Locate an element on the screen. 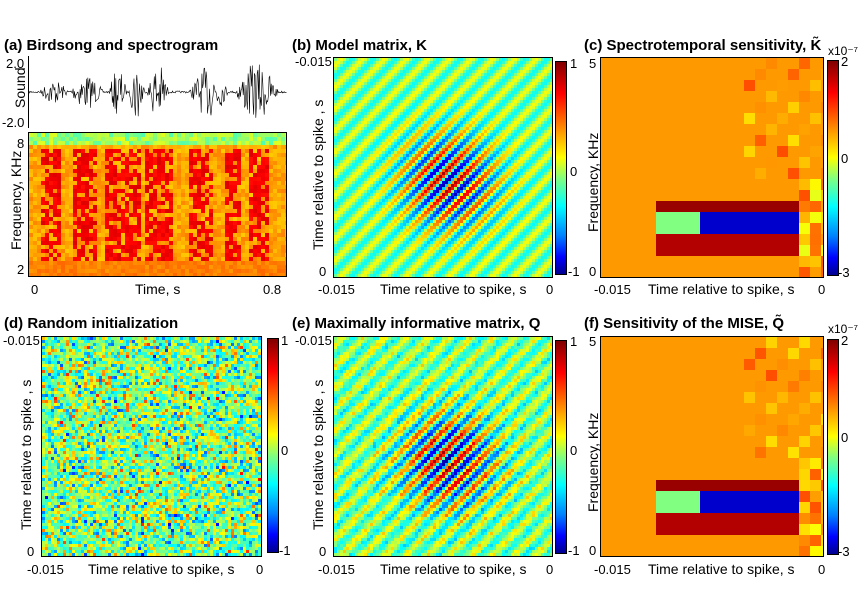 The width and height of the screenshot is (865, 611). e-x-tick-right: 0 is located at coordinates (550, 569).